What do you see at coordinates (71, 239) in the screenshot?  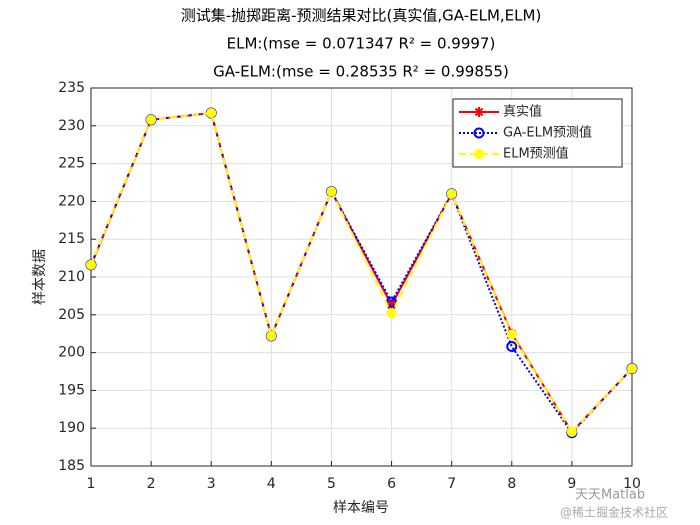 I see `y-tick-label: 215` at bounding box center [71, 239].